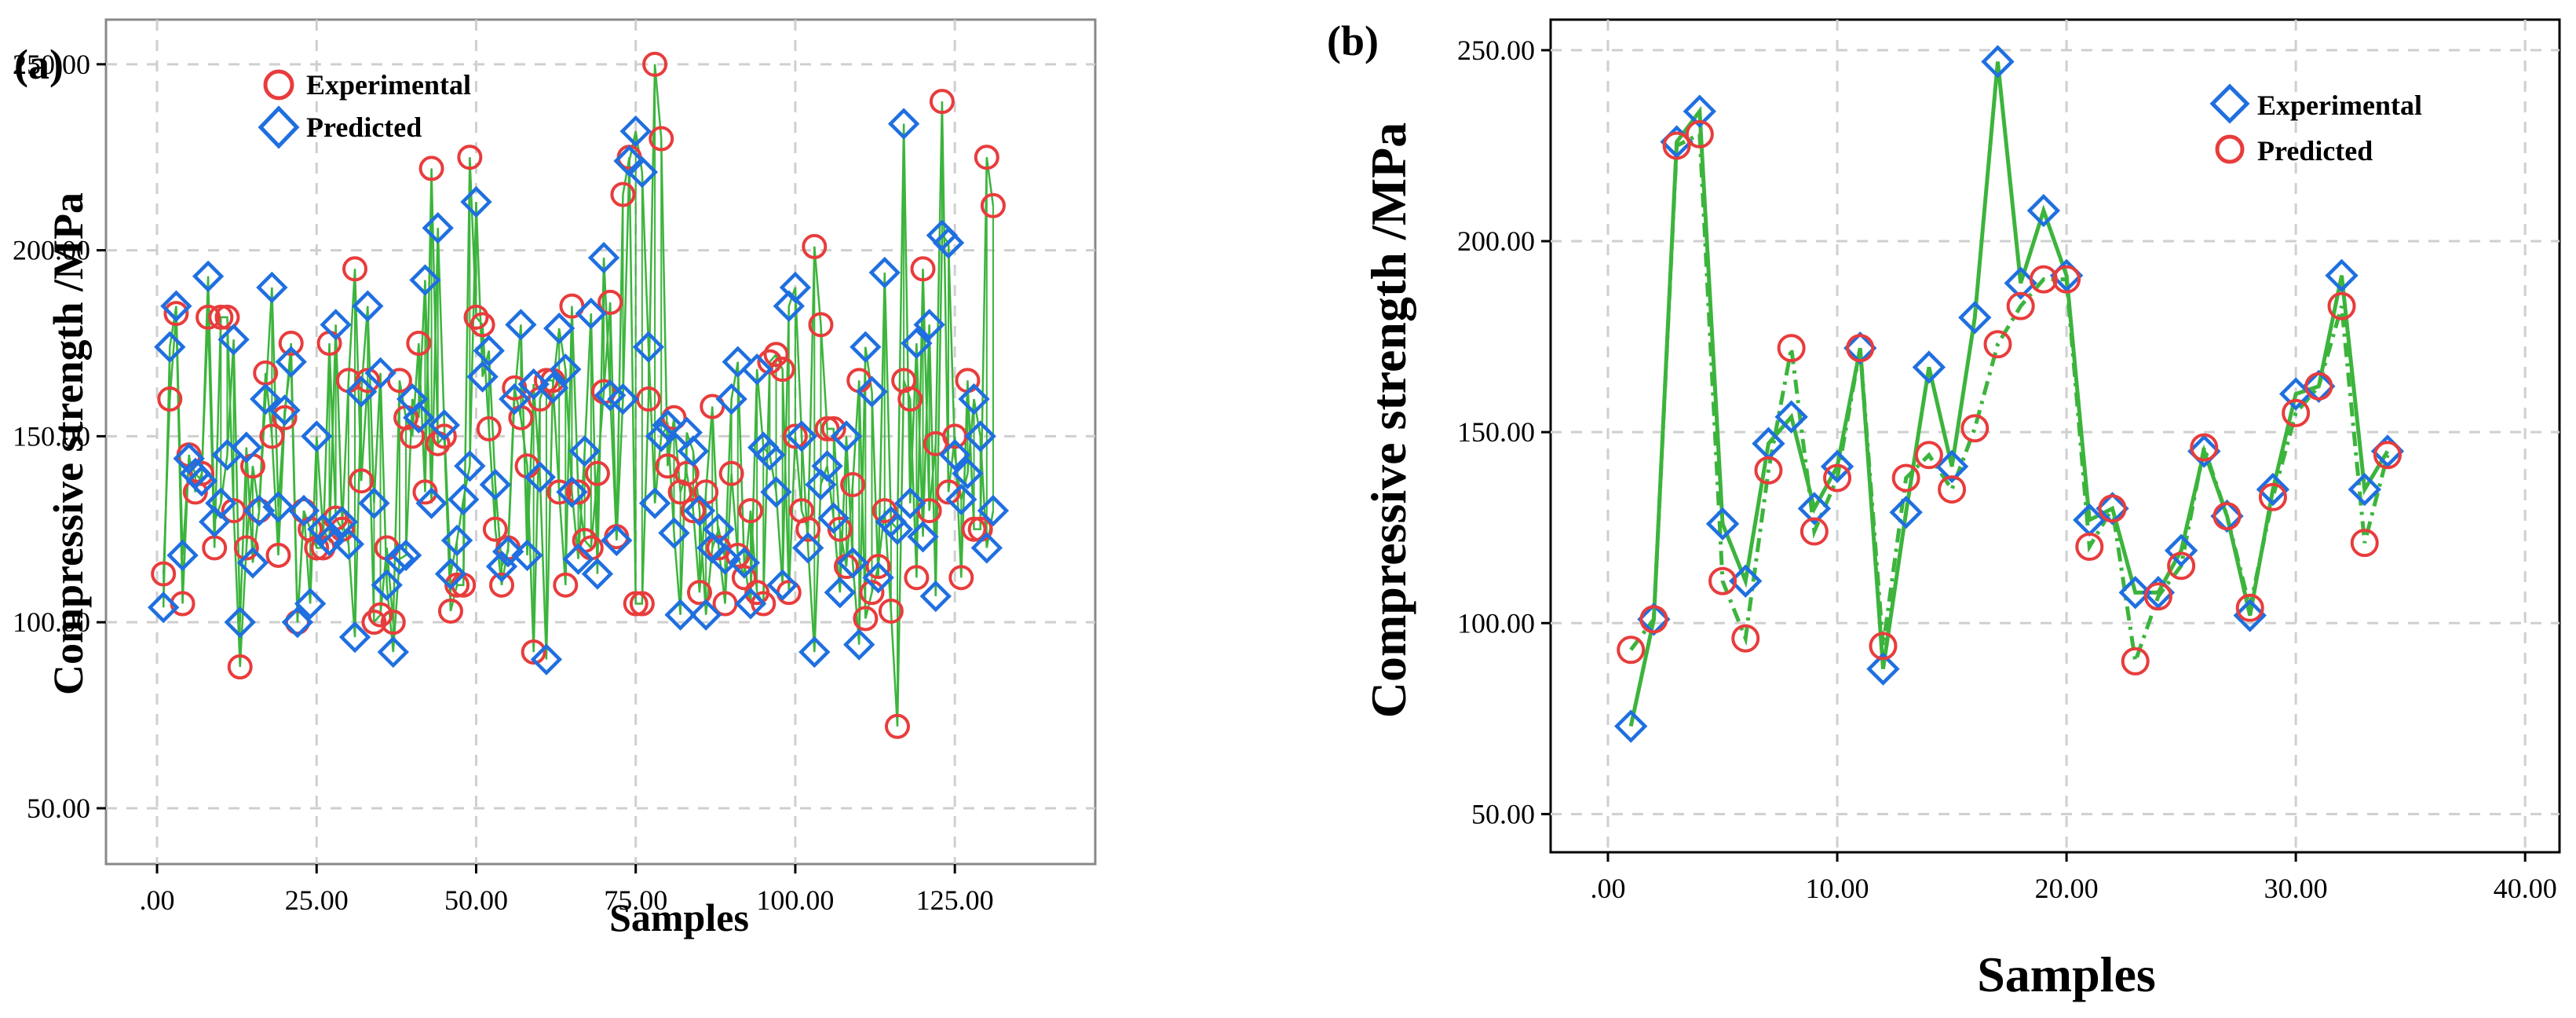  What do you see at coordinates (2339, 105) in the screenshot?
I see `chart-b-legend-experimental: Experimental` at bounding box center [2339, 105].